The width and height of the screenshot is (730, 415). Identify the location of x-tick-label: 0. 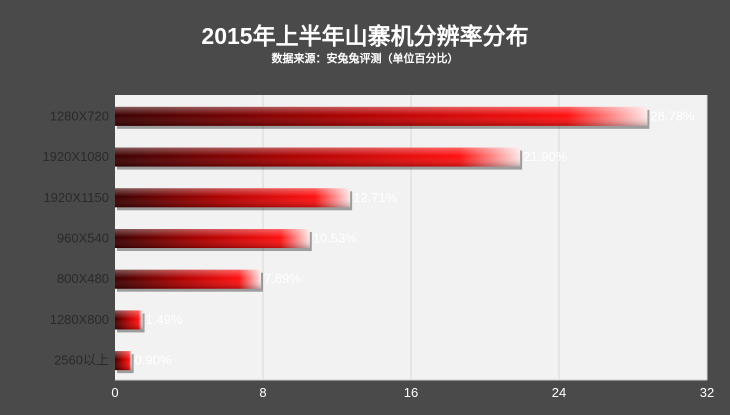
(114, 392).